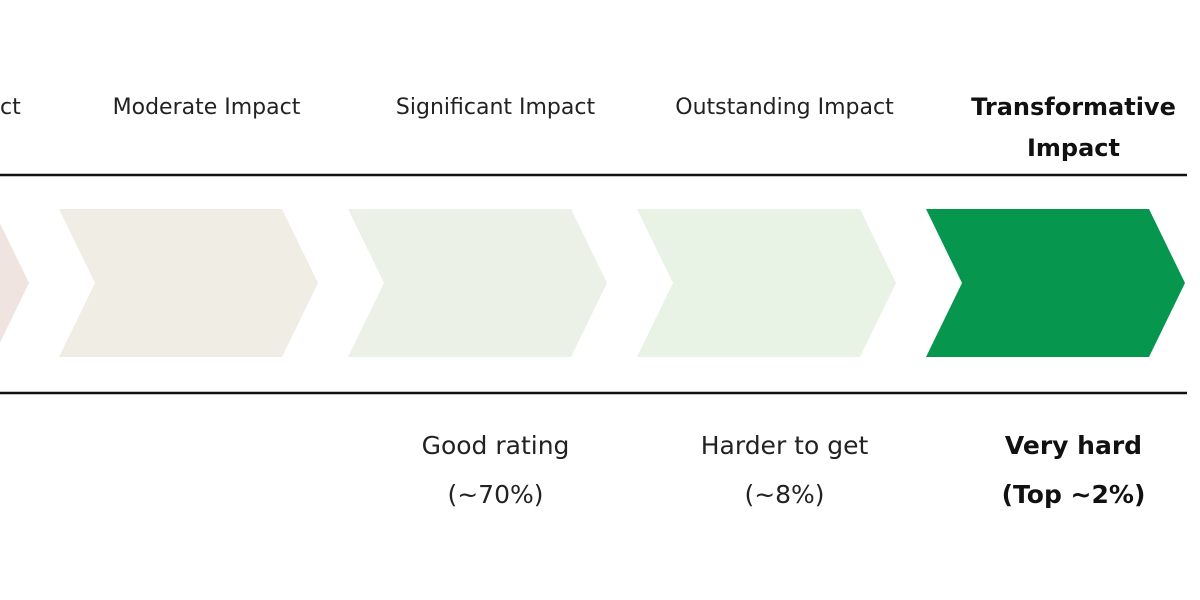 This screenshot has height=600, width=1200. I want to click on stage-note: (Top ~2%), so click(1074, 494).